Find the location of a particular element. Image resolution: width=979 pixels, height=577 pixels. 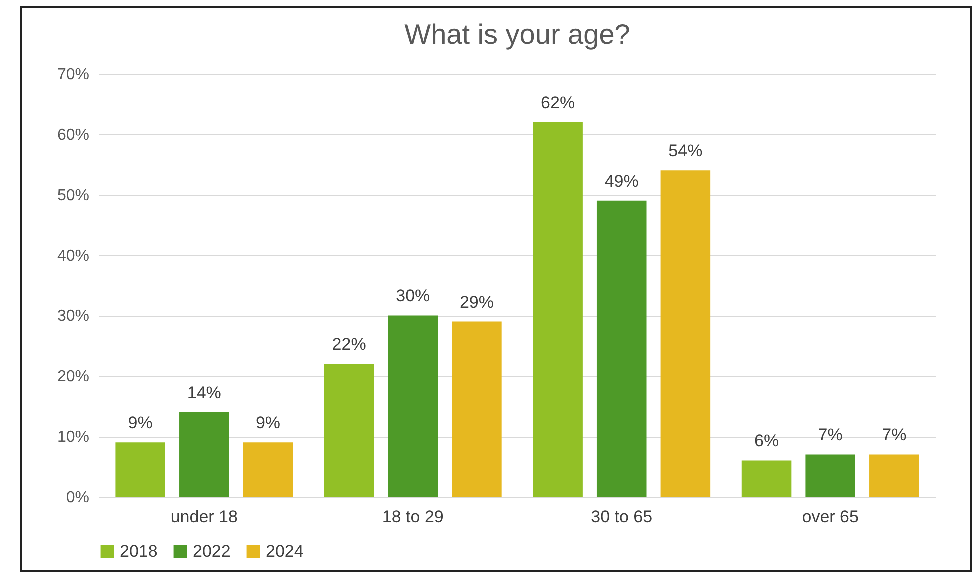

data-label: 30% is located at coordinates (413, 296).